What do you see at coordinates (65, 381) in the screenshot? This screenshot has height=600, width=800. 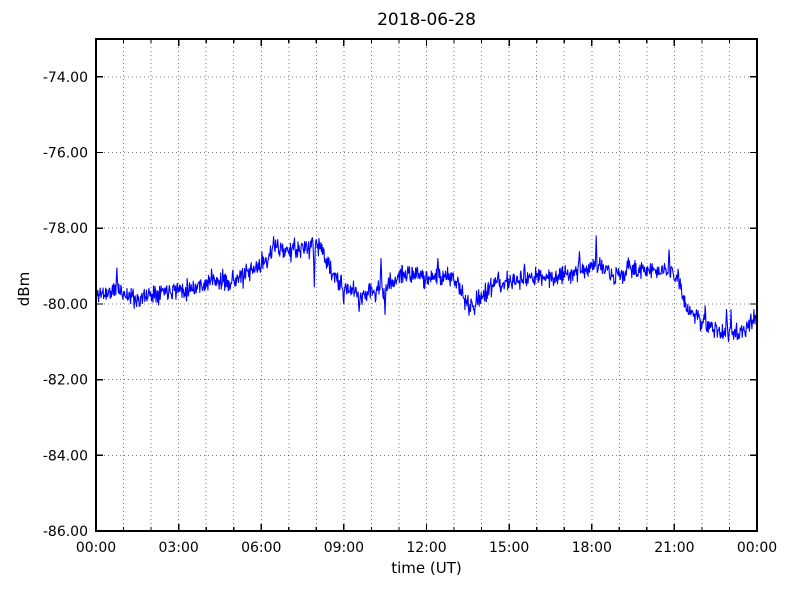 I see `y-tick-label: -82.00` at bounding box center [65, 381].